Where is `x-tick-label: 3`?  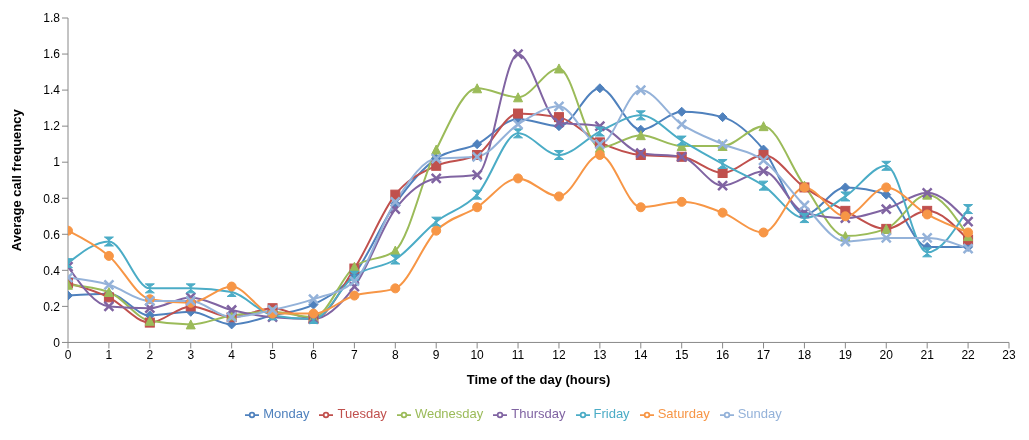
x-tick-label: 3 is located at coordinates (191, 354).